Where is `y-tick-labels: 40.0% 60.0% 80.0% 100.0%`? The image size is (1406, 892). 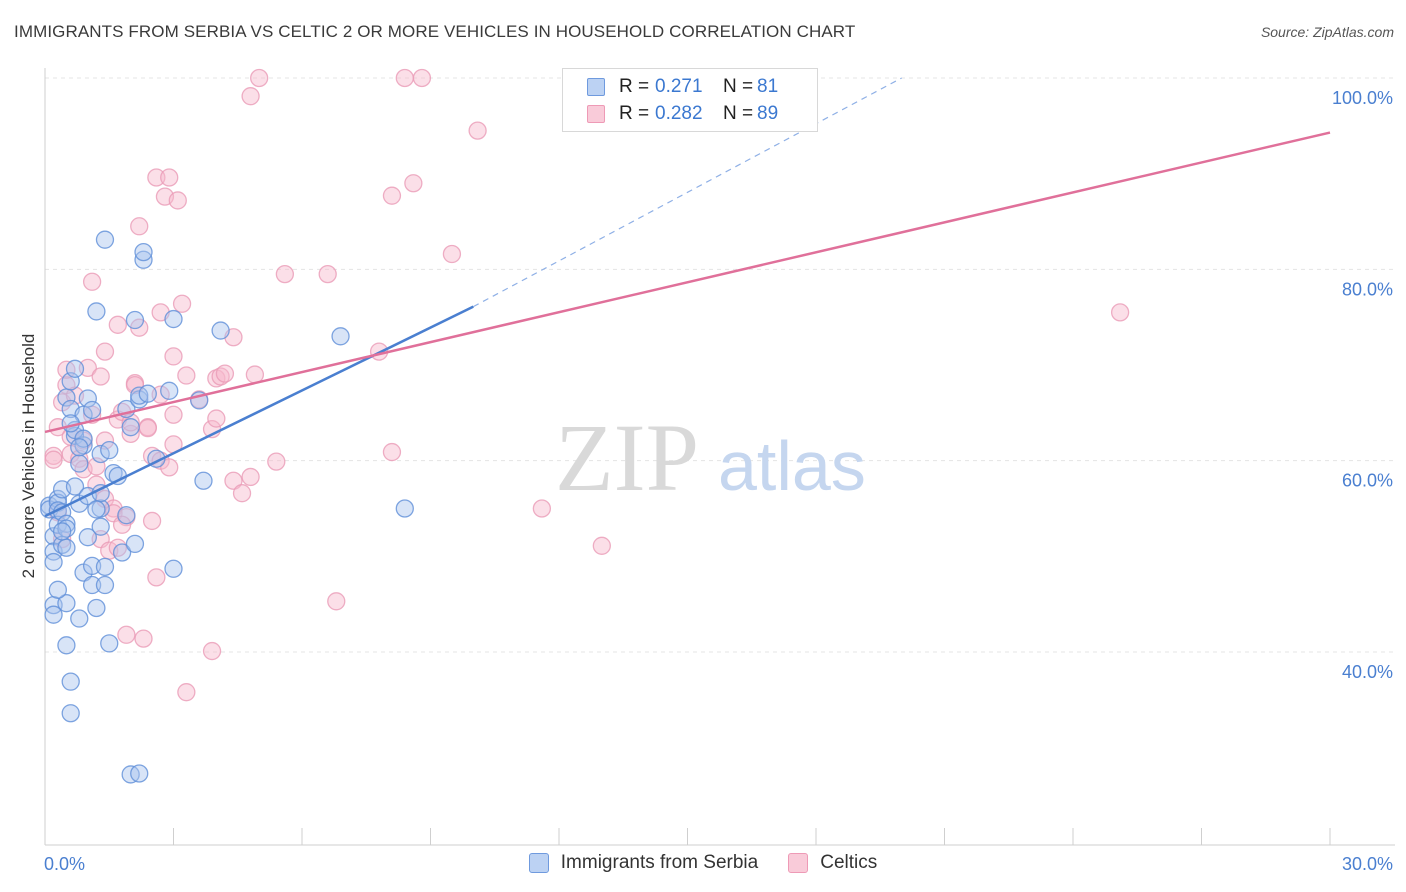 y-tick-labels: 40.0% 60.0% 80.0% 100.0% is located at coordinates (1362, 385).